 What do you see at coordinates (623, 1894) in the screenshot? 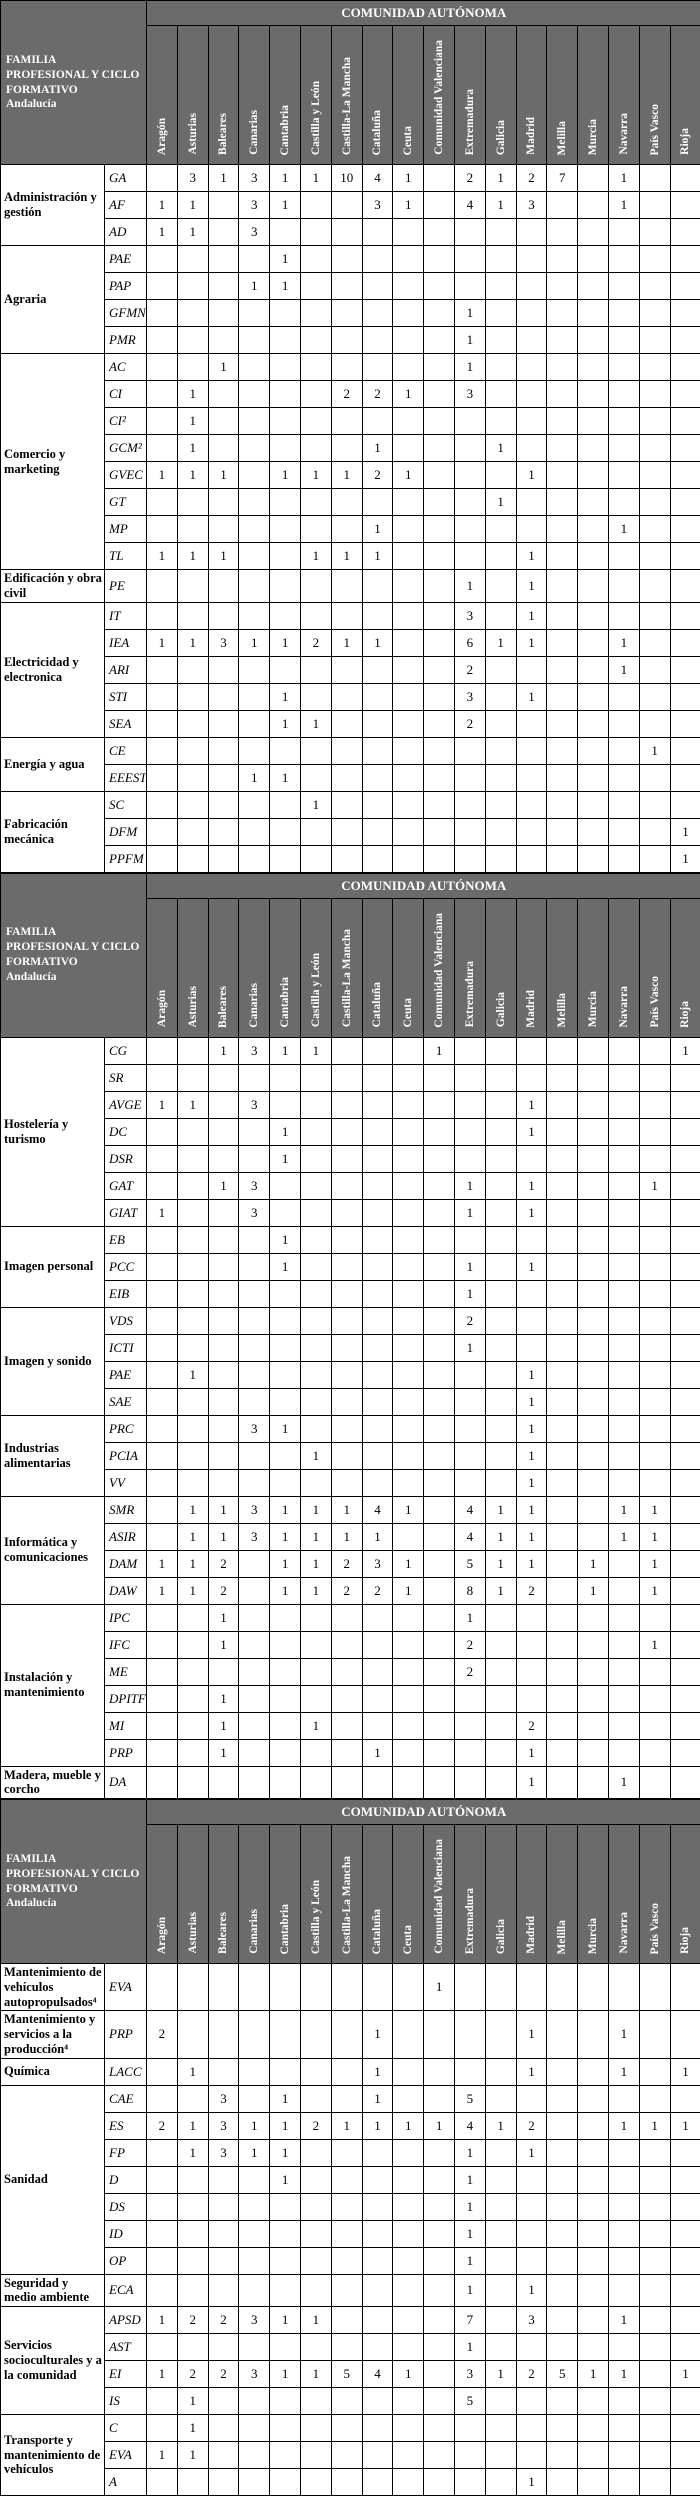
I see `column-header: Navarra` at bounding box center [623, 1894].